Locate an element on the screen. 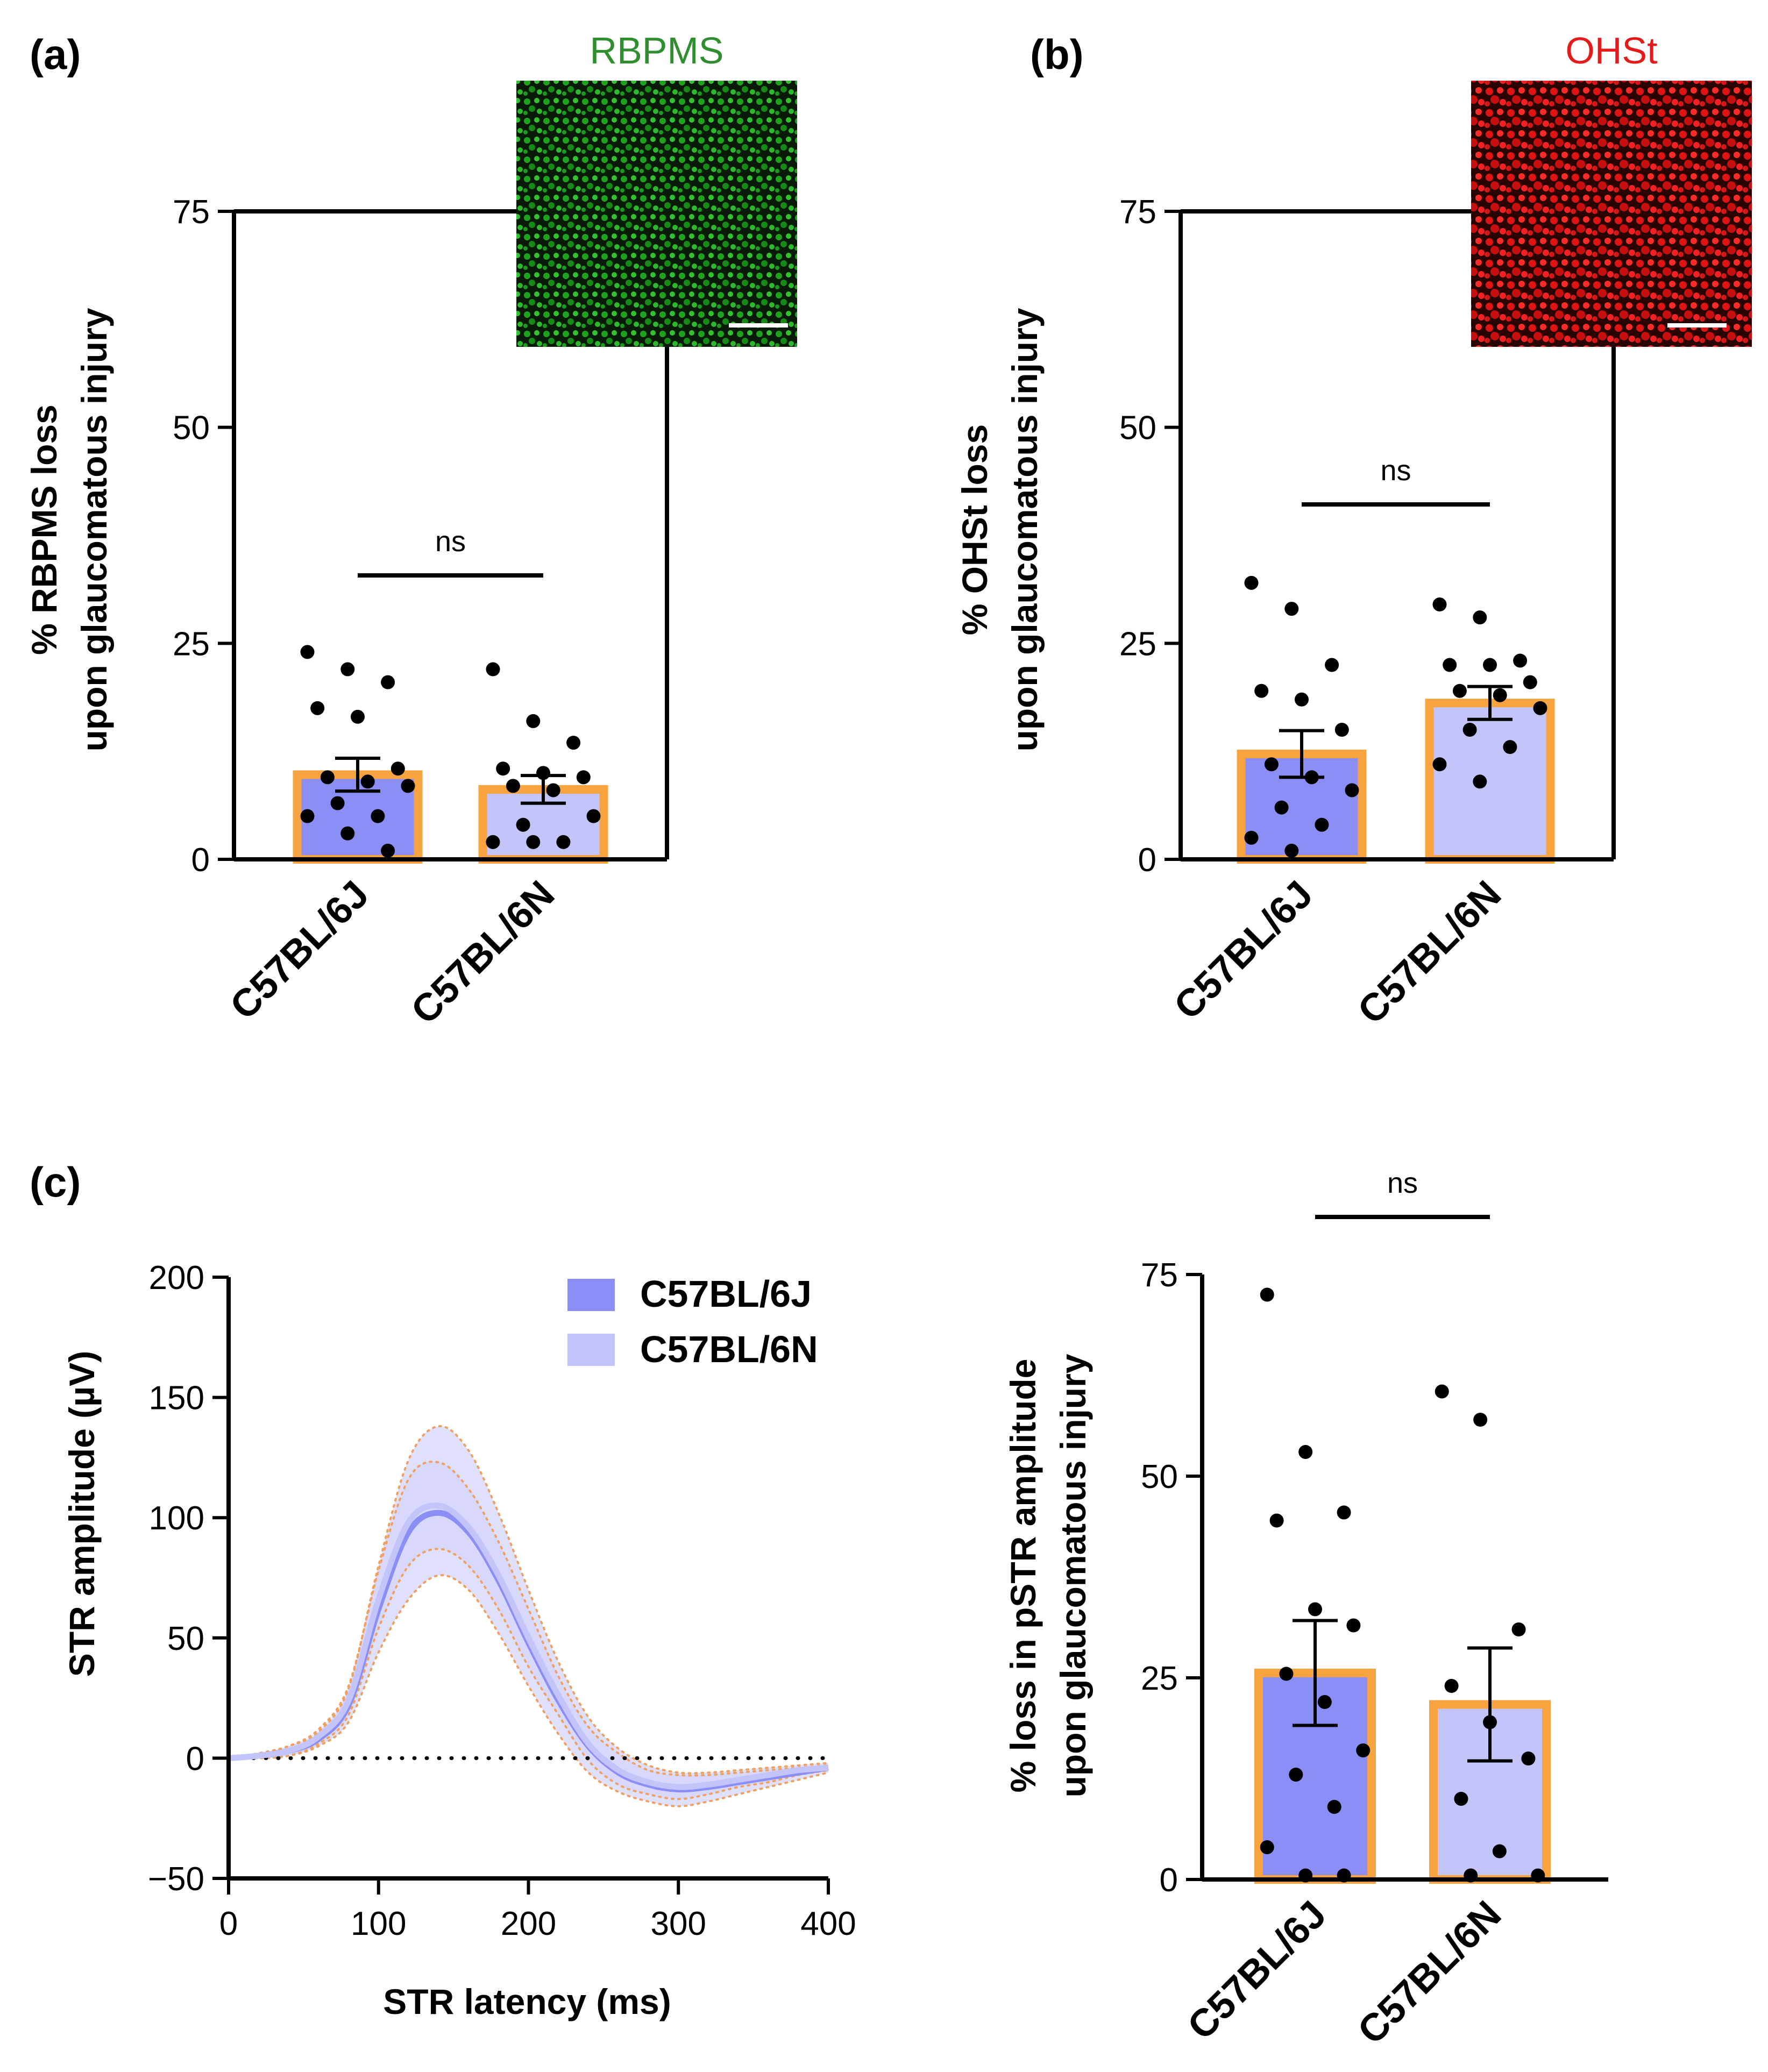  panel-b-bar-c57bl6n is located at coordinates (1490, 782).